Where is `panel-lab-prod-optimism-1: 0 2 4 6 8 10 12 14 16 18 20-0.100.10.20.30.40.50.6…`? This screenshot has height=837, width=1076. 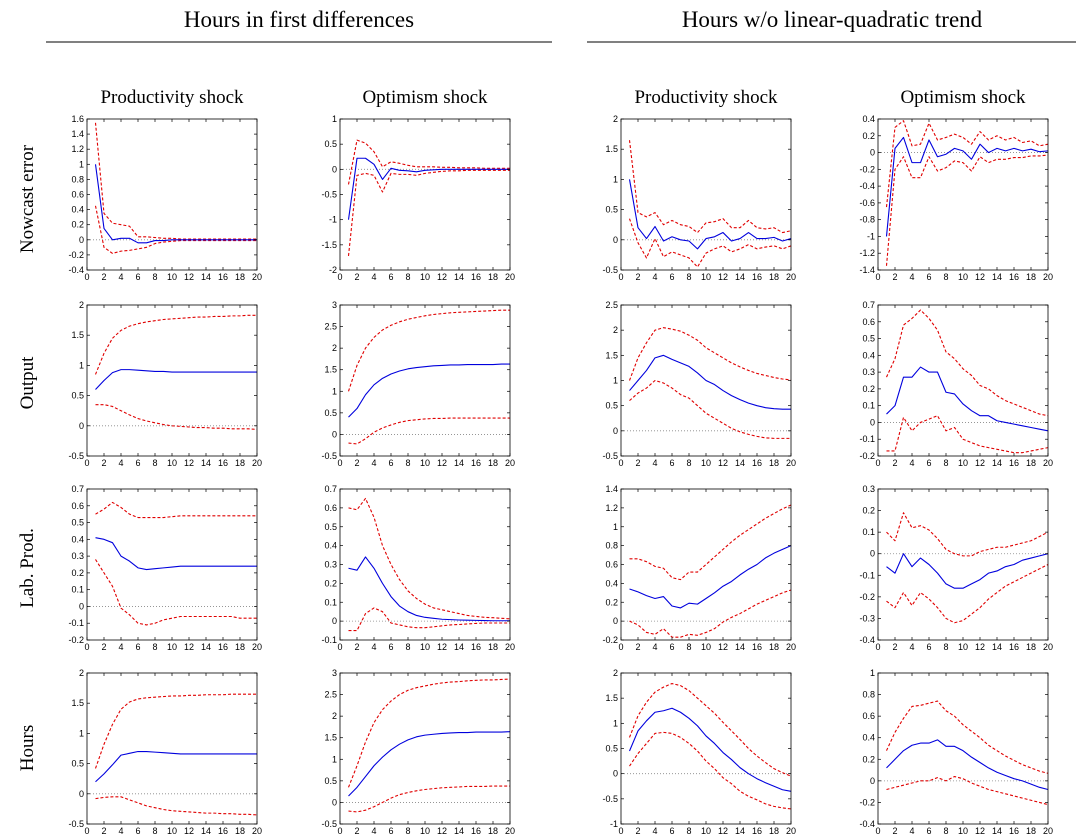
panel-lab-prod-optimism-1: 0 2 4 6 8 10 12 14 16 18 20-0.100.10.20.30.40.50.6… is located at coordinates (418, 568).